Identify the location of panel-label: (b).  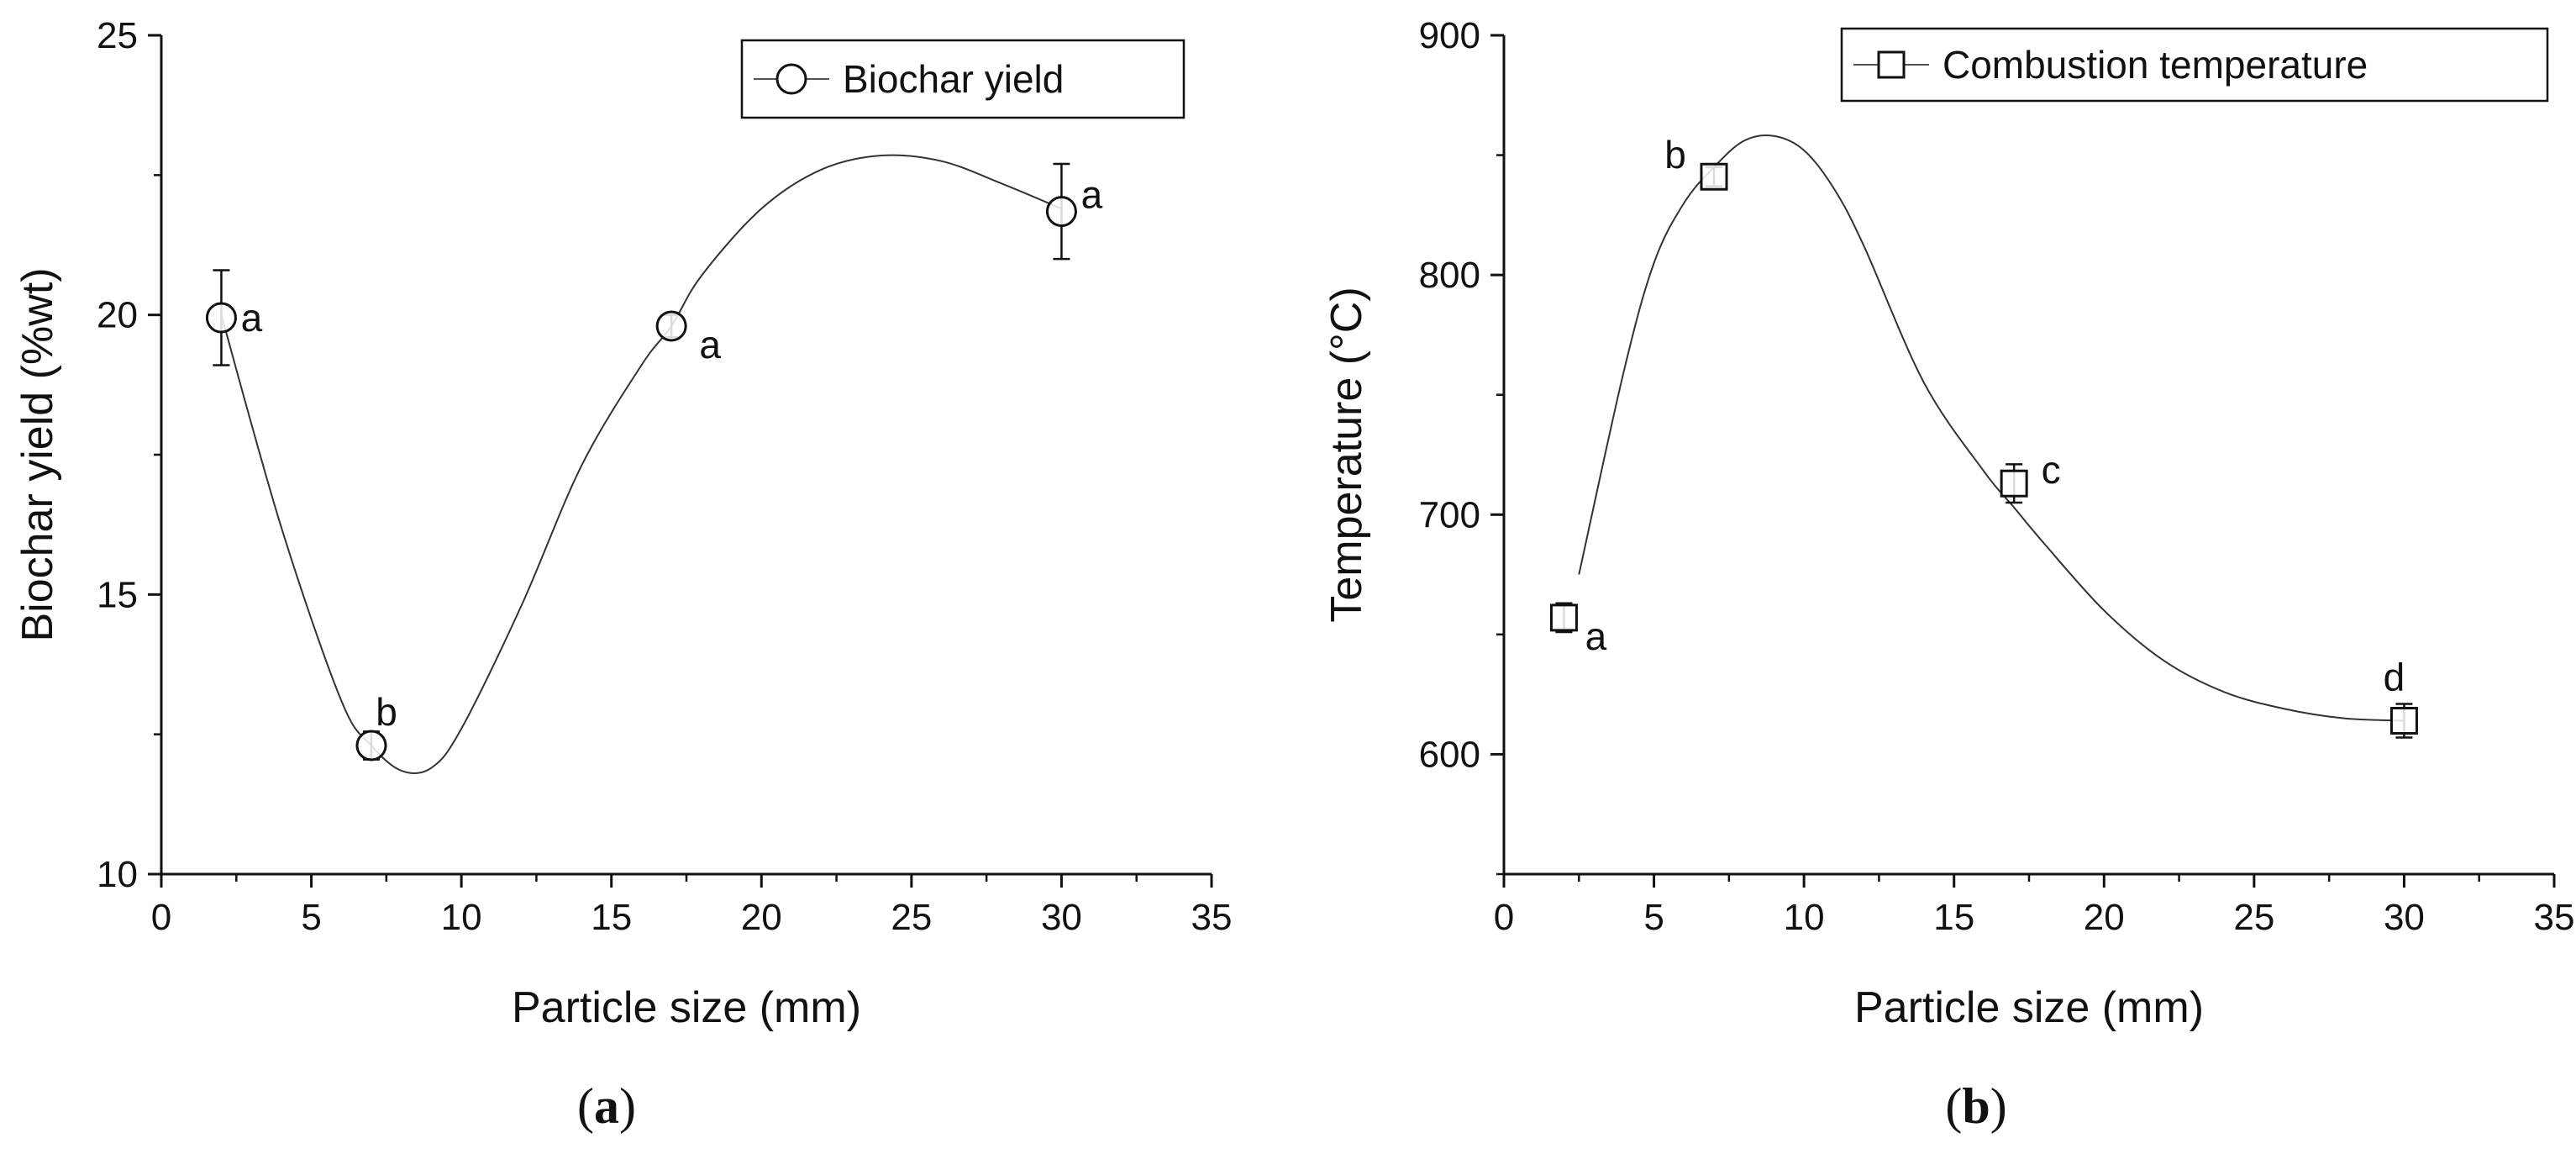
(1976, 1106).